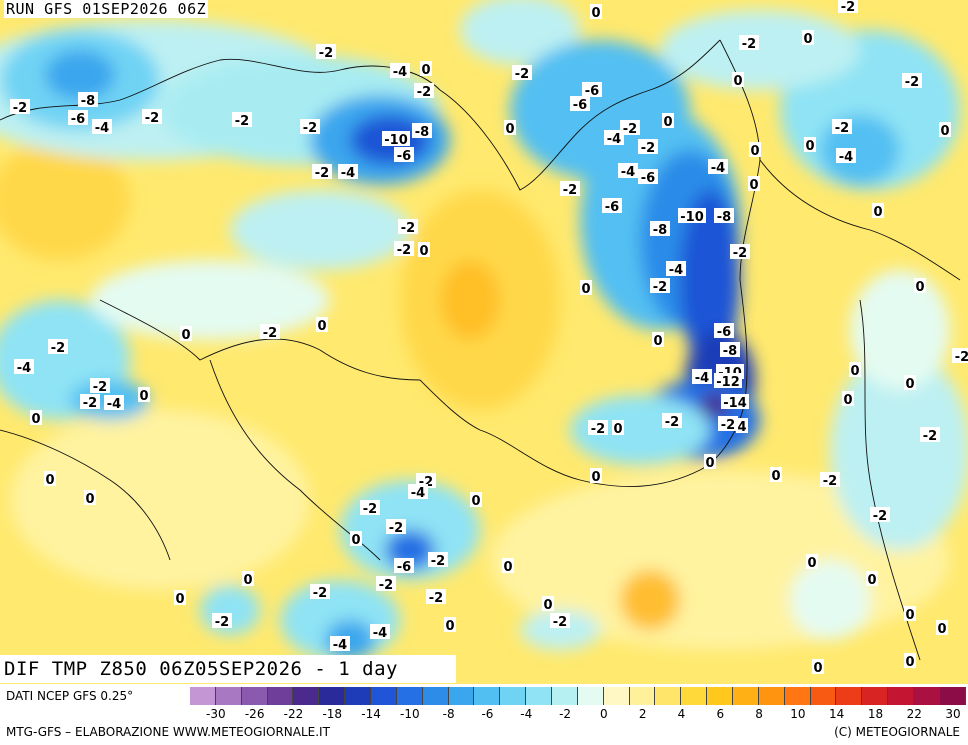 The height and width of the screenshot is (745, 968). Describe the element at coordinates (914, 714) in the screenshot. I see `scale-tick-label: 22` at that location.